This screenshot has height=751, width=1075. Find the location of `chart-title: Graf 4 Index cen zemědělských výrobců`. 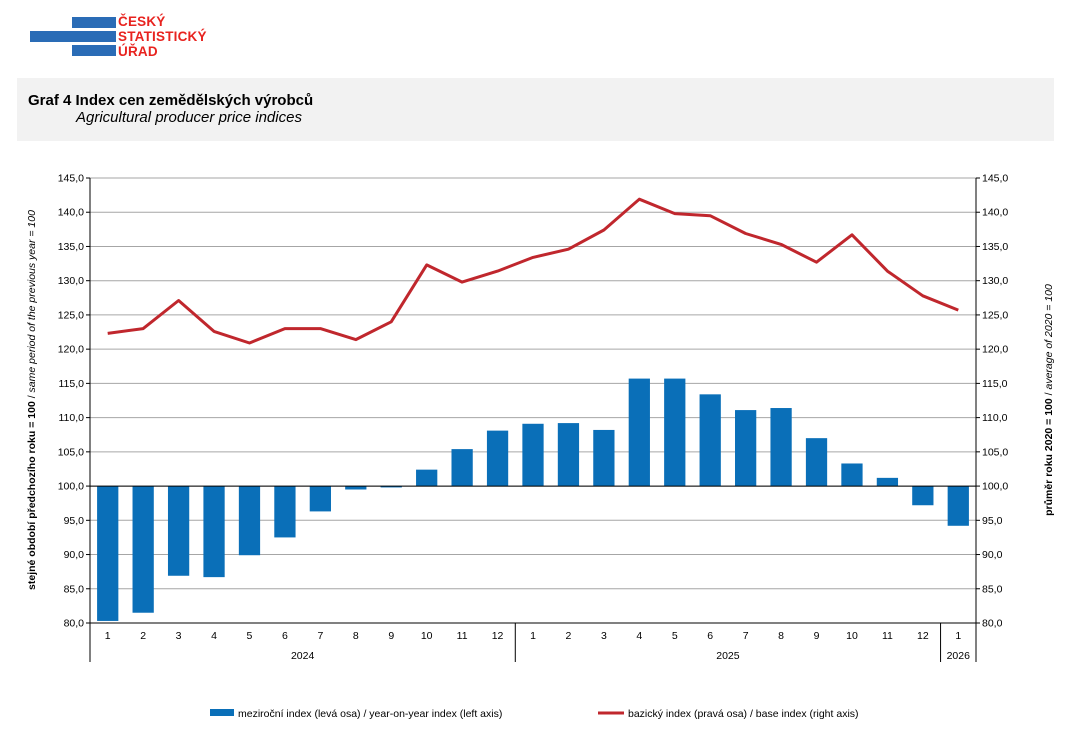

chart-title: Graf 4 Index cen zemědělských výrobců is located at coordinates (171, 100).